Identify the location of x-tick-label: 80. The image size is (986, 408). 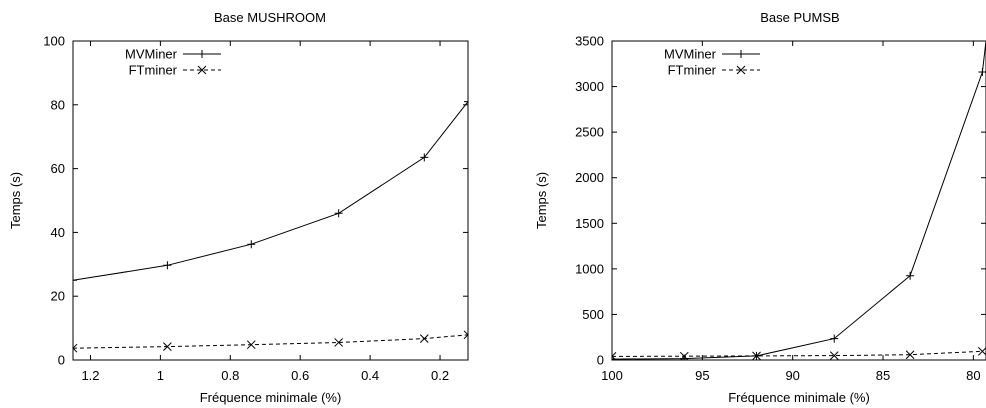
(973, 375).